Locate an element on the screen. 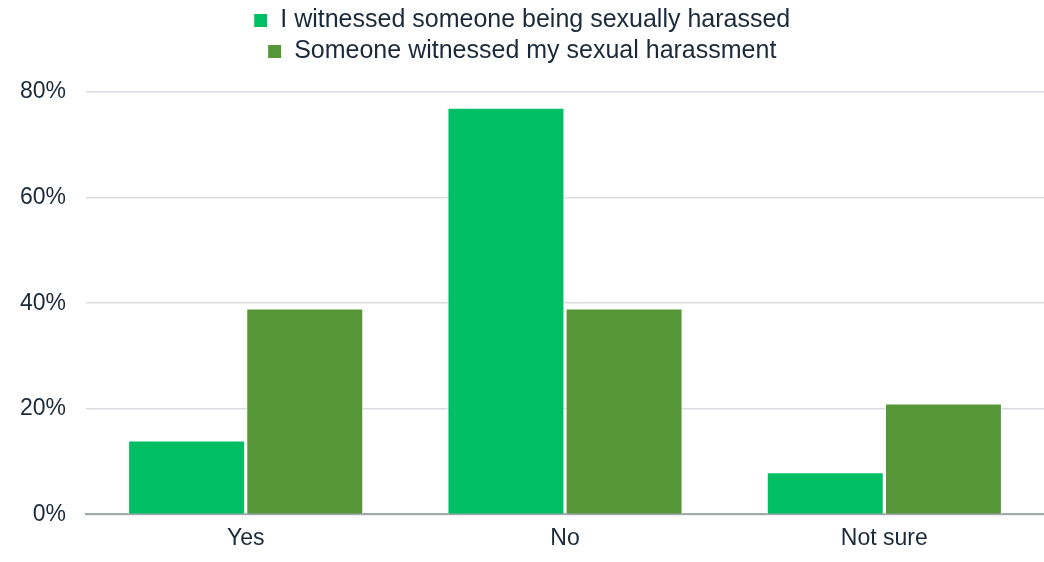  x-tick-label: Yes is located at coordinates (245, 536).